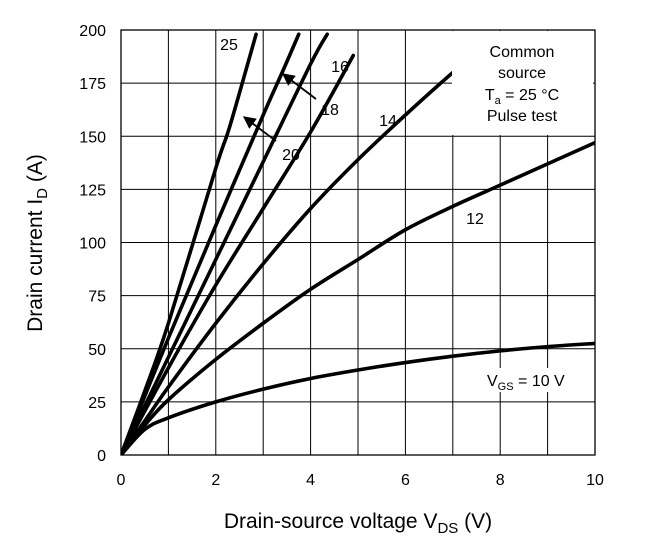 This screenshot has width=650, height=555. I want to click on y-tick-label: 125, so click(92, 190).